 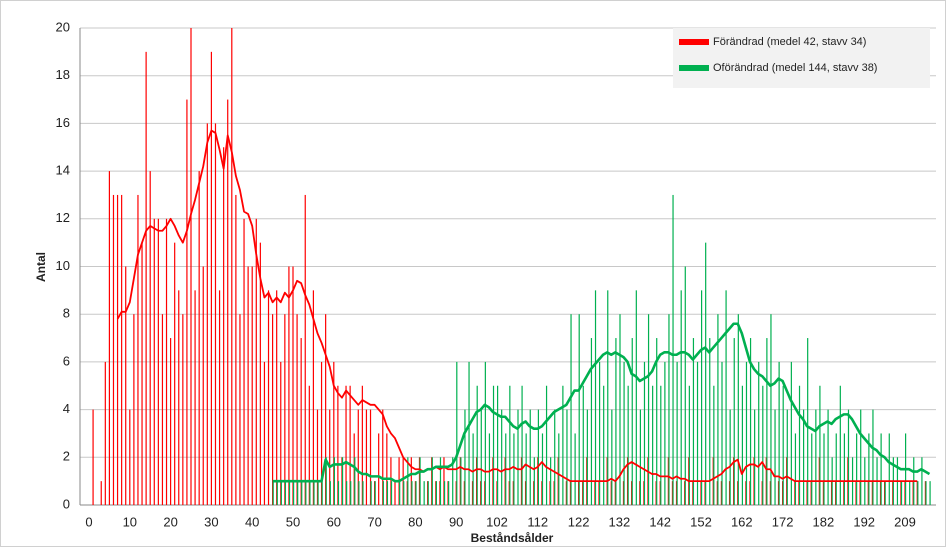 What do you see at coordinates (334, 521) in the screenshot?
I see `x-tick-label: 60` at bounding box center [334, 521].